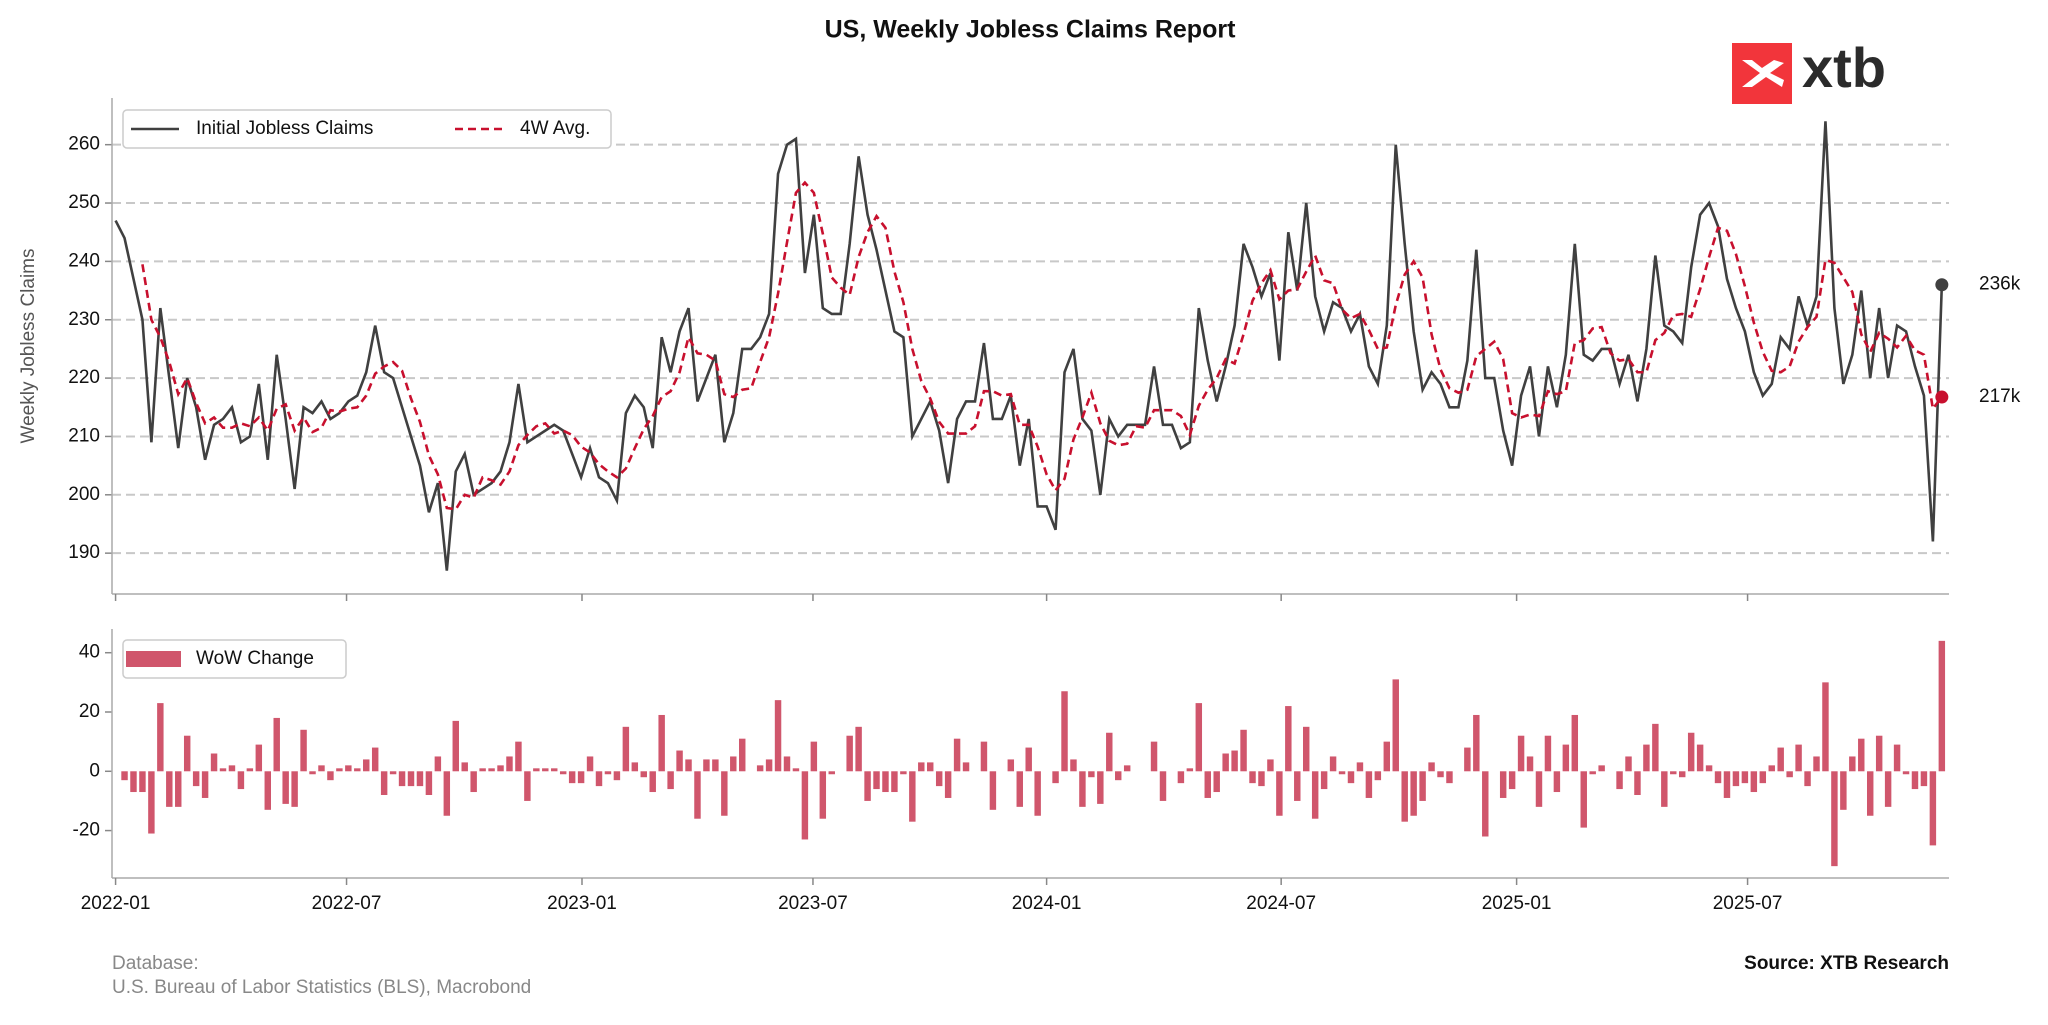 The height and width of the screenshot is (1025, 2048). Describe the element at coordinates (28, 346) in the screenshot. I see `y-axis-label: Weekly Jobless Claims` at that location.